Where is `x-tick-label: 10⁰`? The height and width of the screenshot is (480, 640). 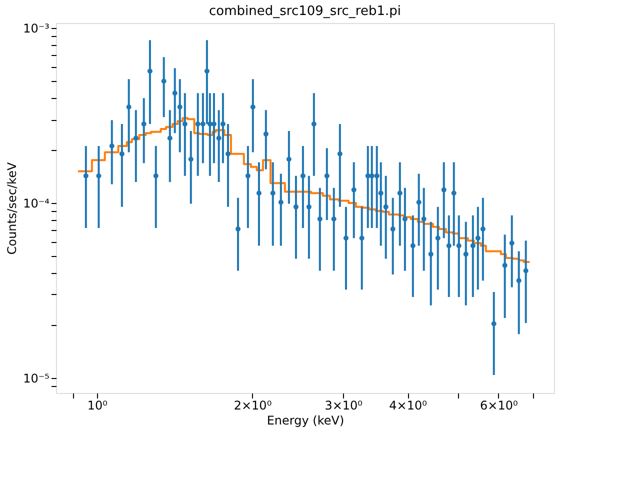
x-tick-label: 10⁰ is located at coordinates (97, 405).